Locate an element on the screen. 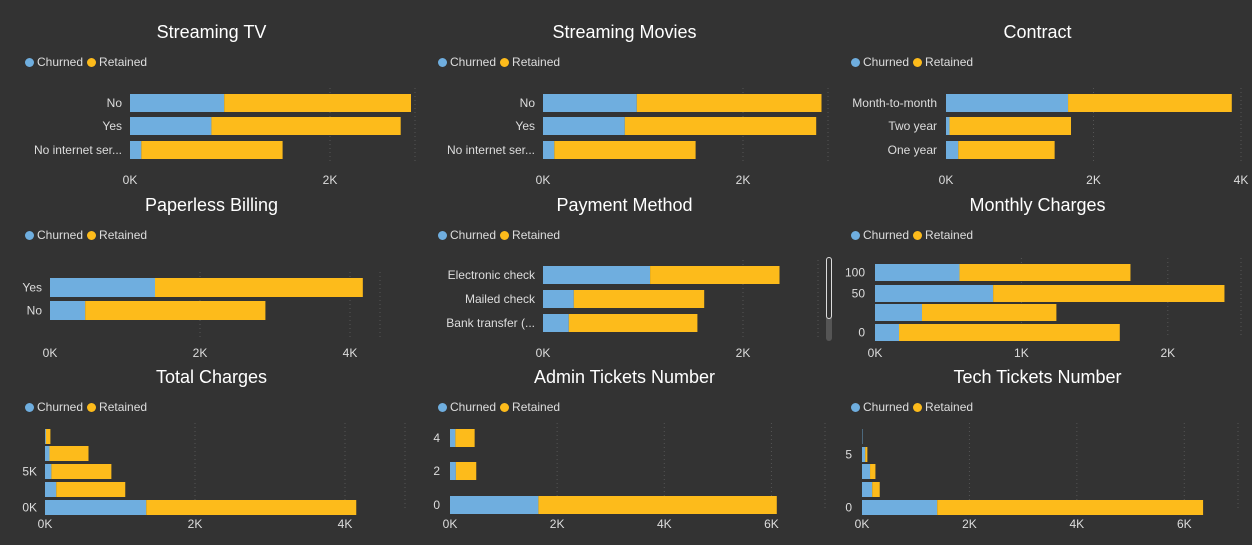 This screenshot has width=1252, height=545. y-tick-label: 50 is located at coordinates (859, 294).